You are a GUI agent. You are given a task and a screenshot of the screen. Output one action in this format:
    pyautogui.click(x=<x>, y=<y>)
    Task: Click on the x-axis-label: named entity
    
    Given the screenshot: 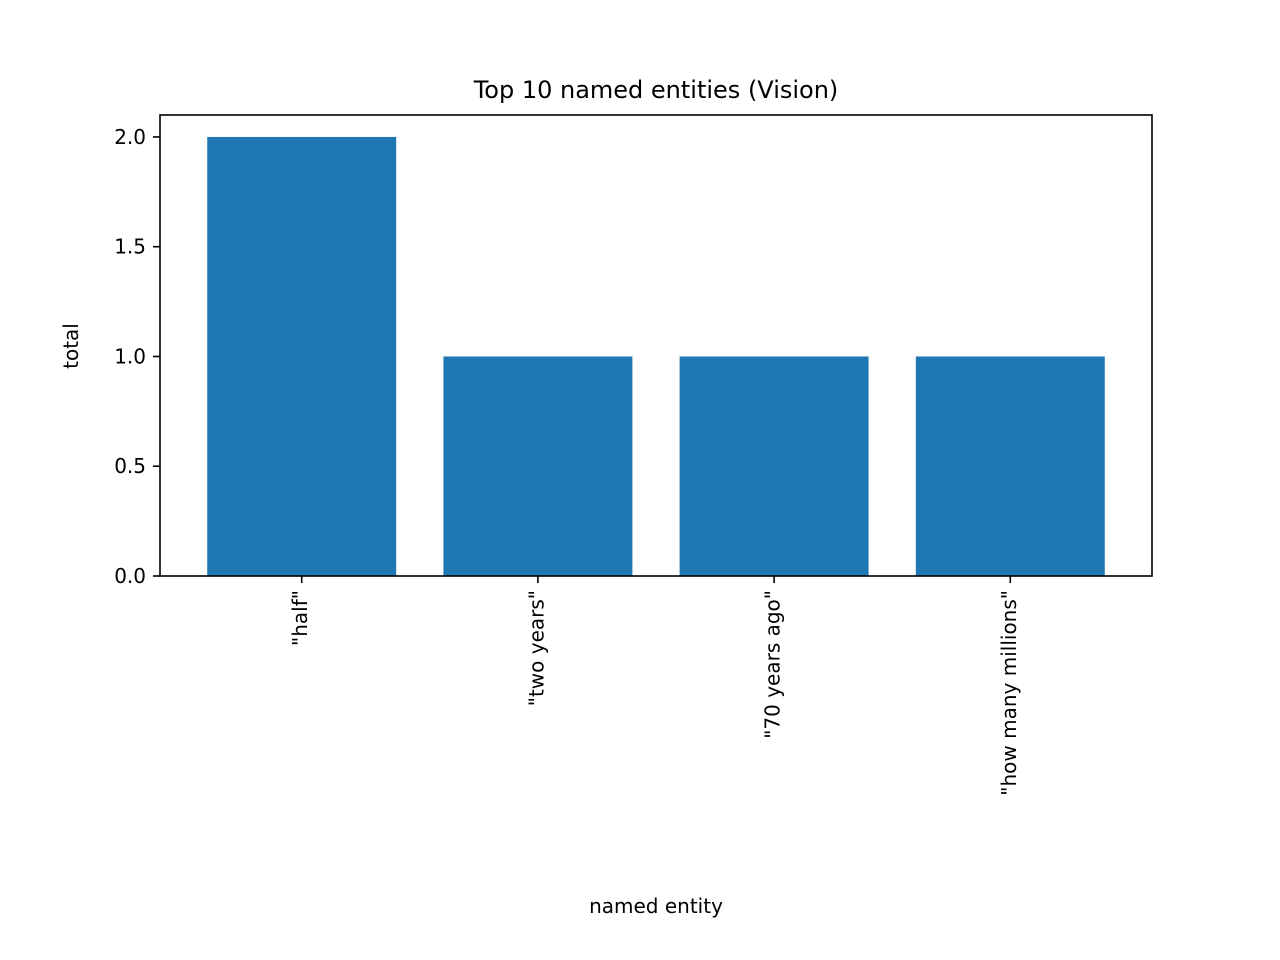 What is the action you would take?
    pyautogui.click(x=656, y=906)
    